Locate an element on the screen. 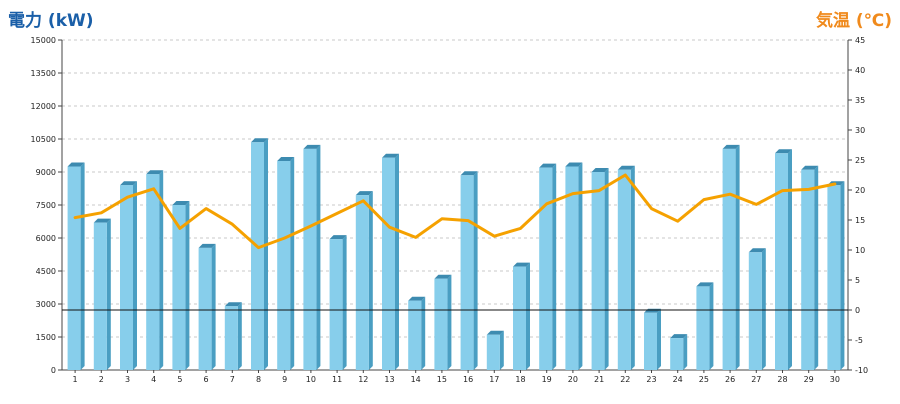 The width and height of the screenshot is (900, 404). left-tick-label: 13500 is located at coordinates (43, 73).